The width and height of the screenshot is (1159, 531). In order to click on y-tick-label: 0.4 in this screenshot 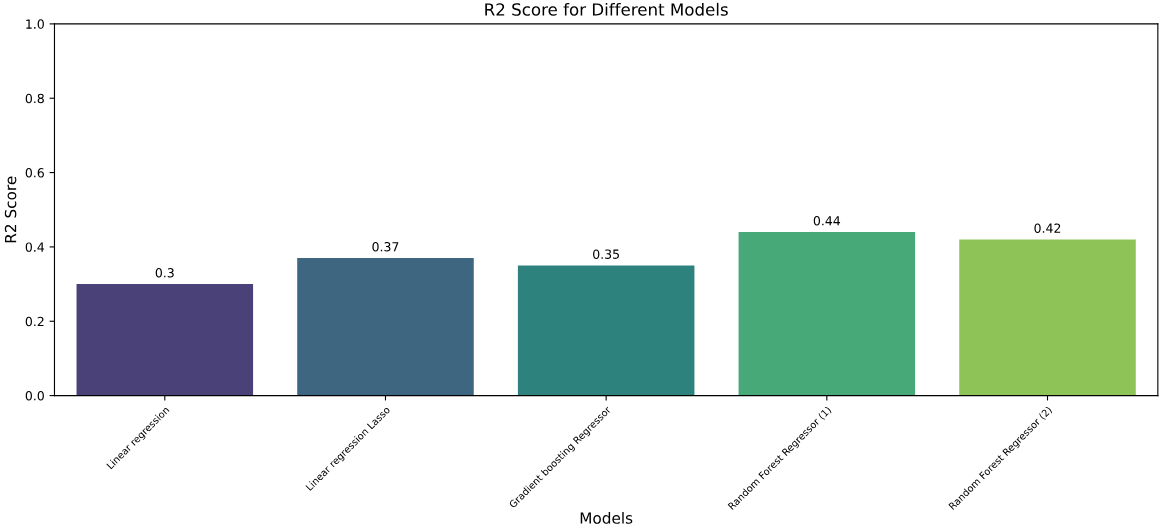, I will do `click(35, 247)`.